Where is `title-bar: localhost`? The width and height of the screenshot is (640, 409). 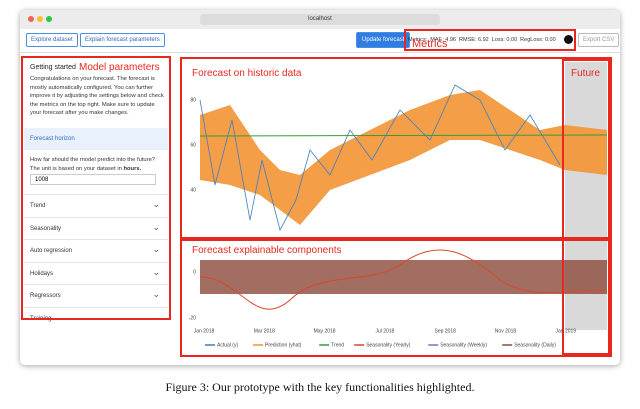 title-bar: localhost is located at coordinates (320, 19).